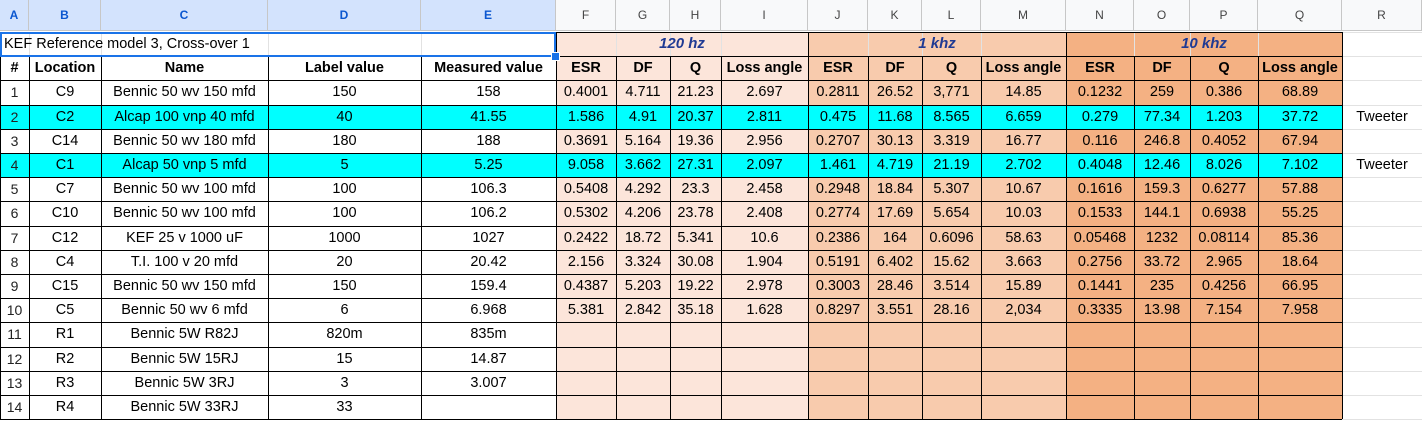 This screenshot has height=421, width=1422. I want to click on column-header-a: A, so click(14, 15).